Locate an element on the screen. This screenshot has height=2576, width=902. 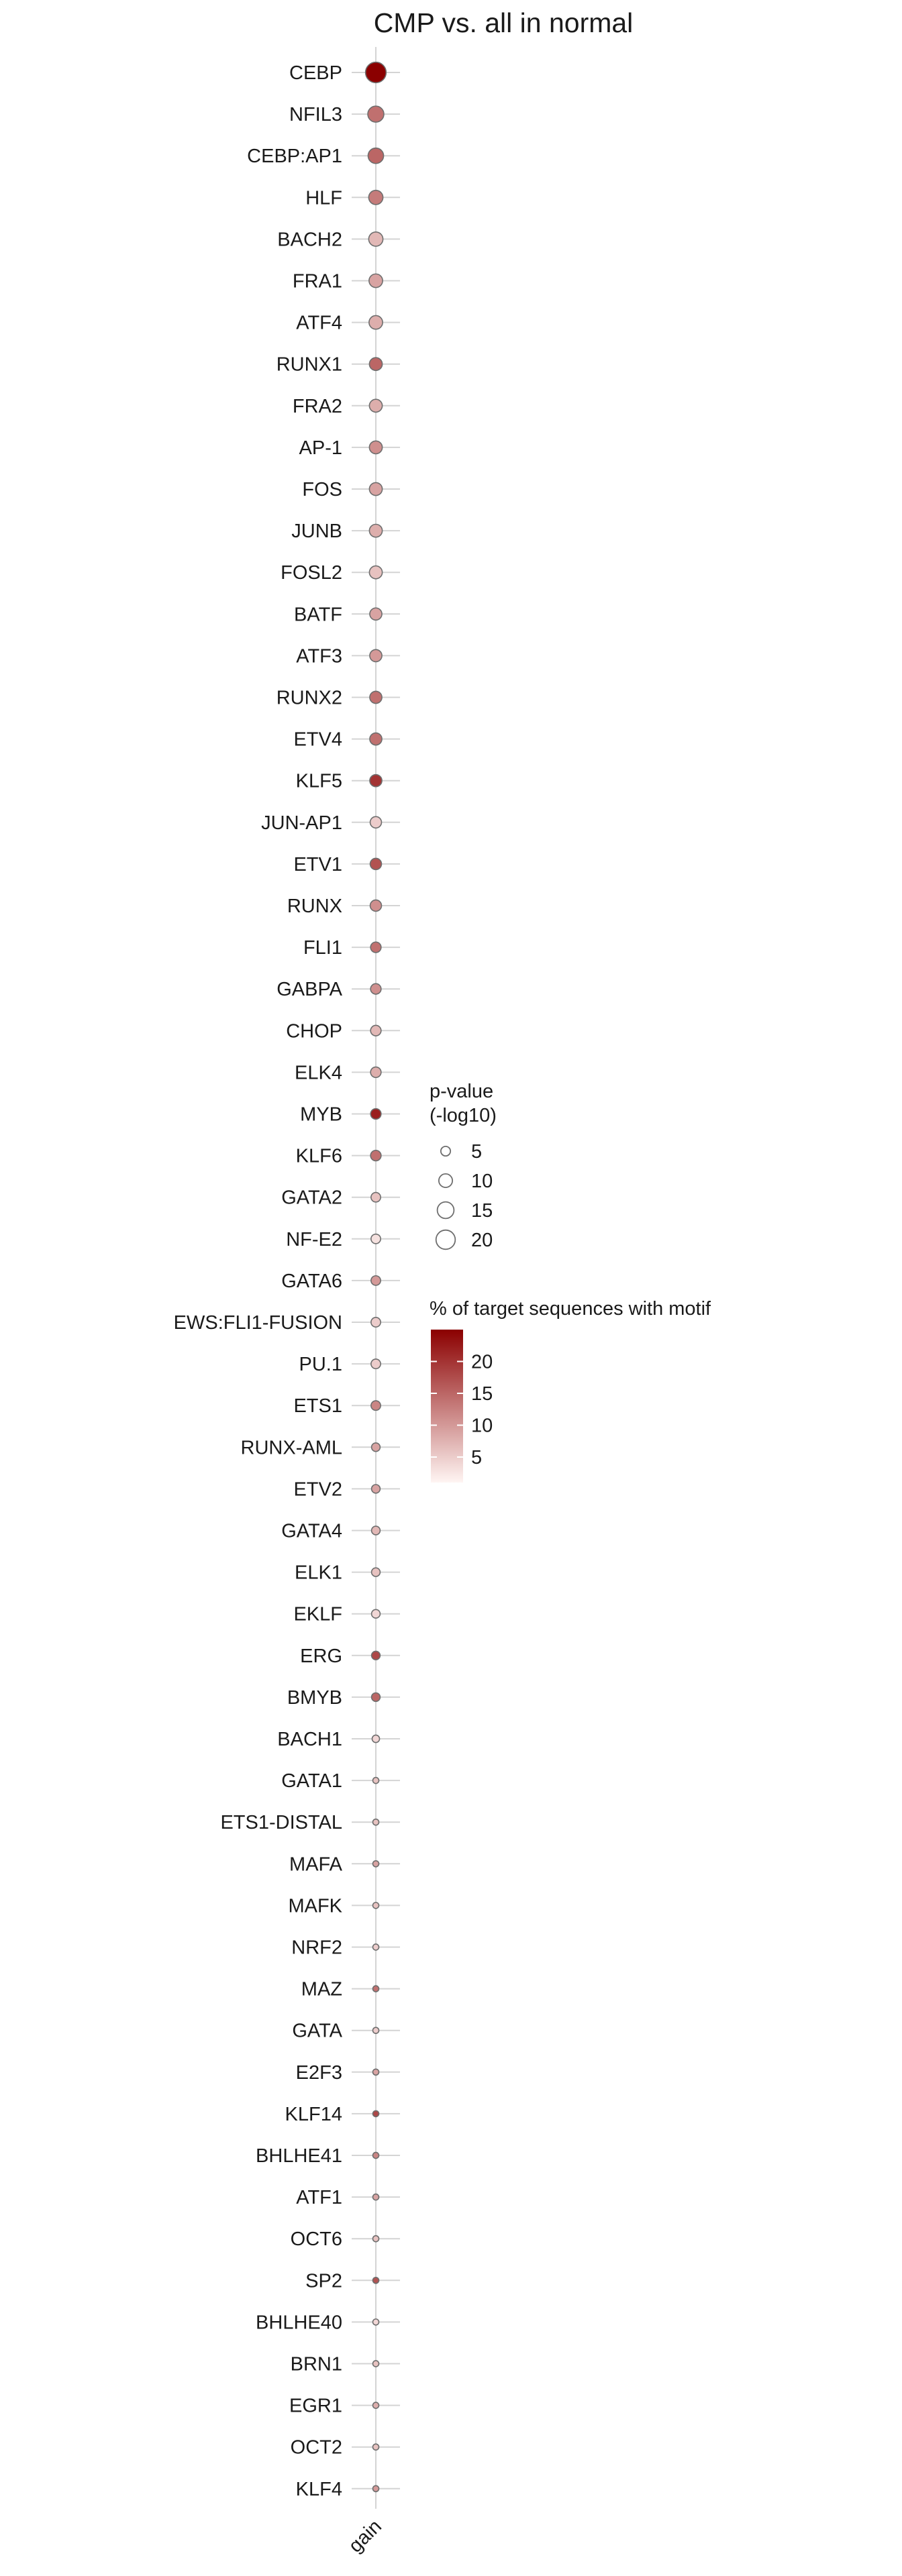
y-tick-label: MAZ is located at coordinates (321, 1989).